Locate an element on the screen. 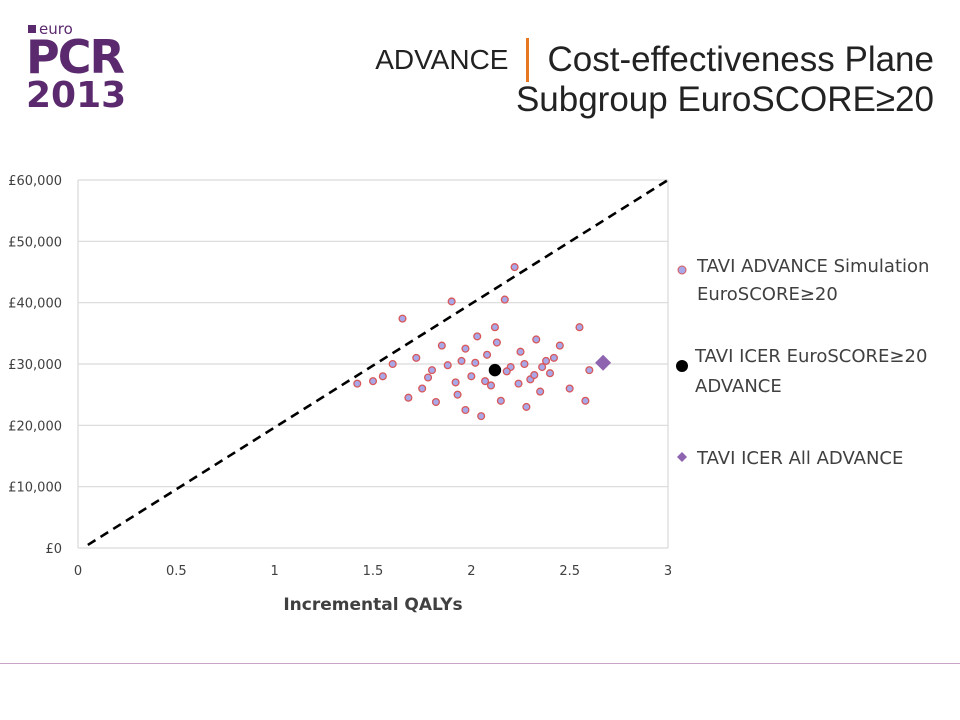 Image resolution: width=960 pixels, height=720 pixels. y-tick-label: £60,000 is located at coordinates (35, 181).